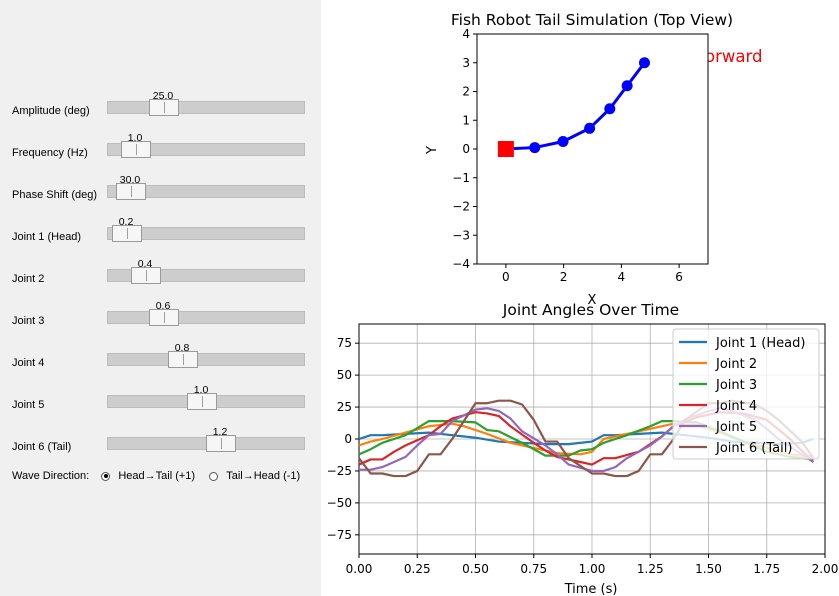  Describe the element at coordinates (466, 34) in the screenshot. I see `y-tick-label: 4` at that location.